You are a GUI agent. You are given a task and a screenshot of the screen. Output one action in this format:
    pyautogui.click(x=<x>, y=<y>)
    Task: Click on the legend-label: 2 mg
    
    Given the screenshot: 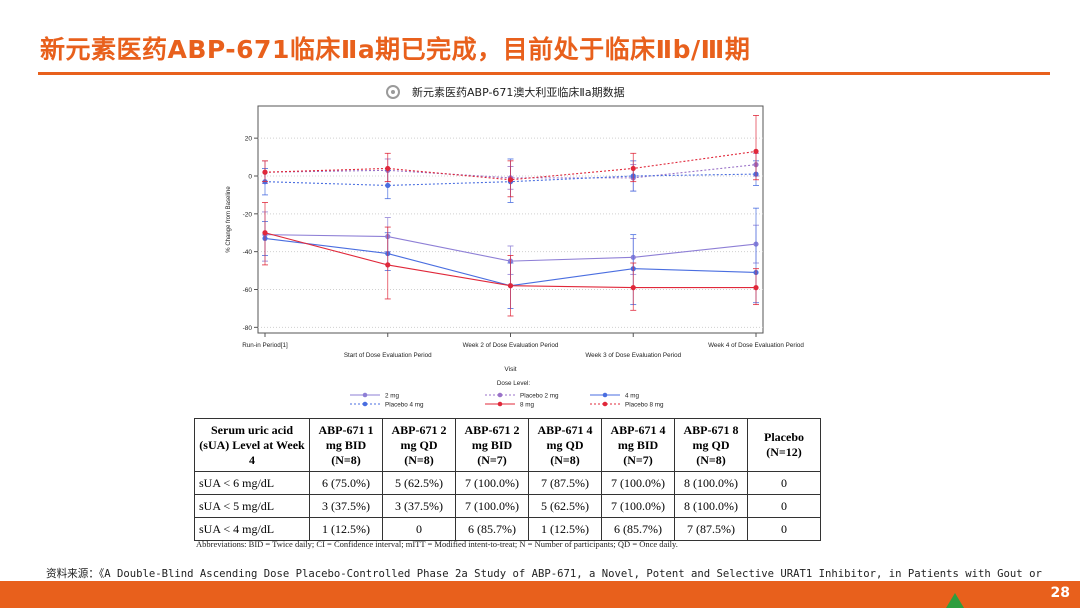 What is the action you would take?
    pyautogui.click(x=392, y=395)
    